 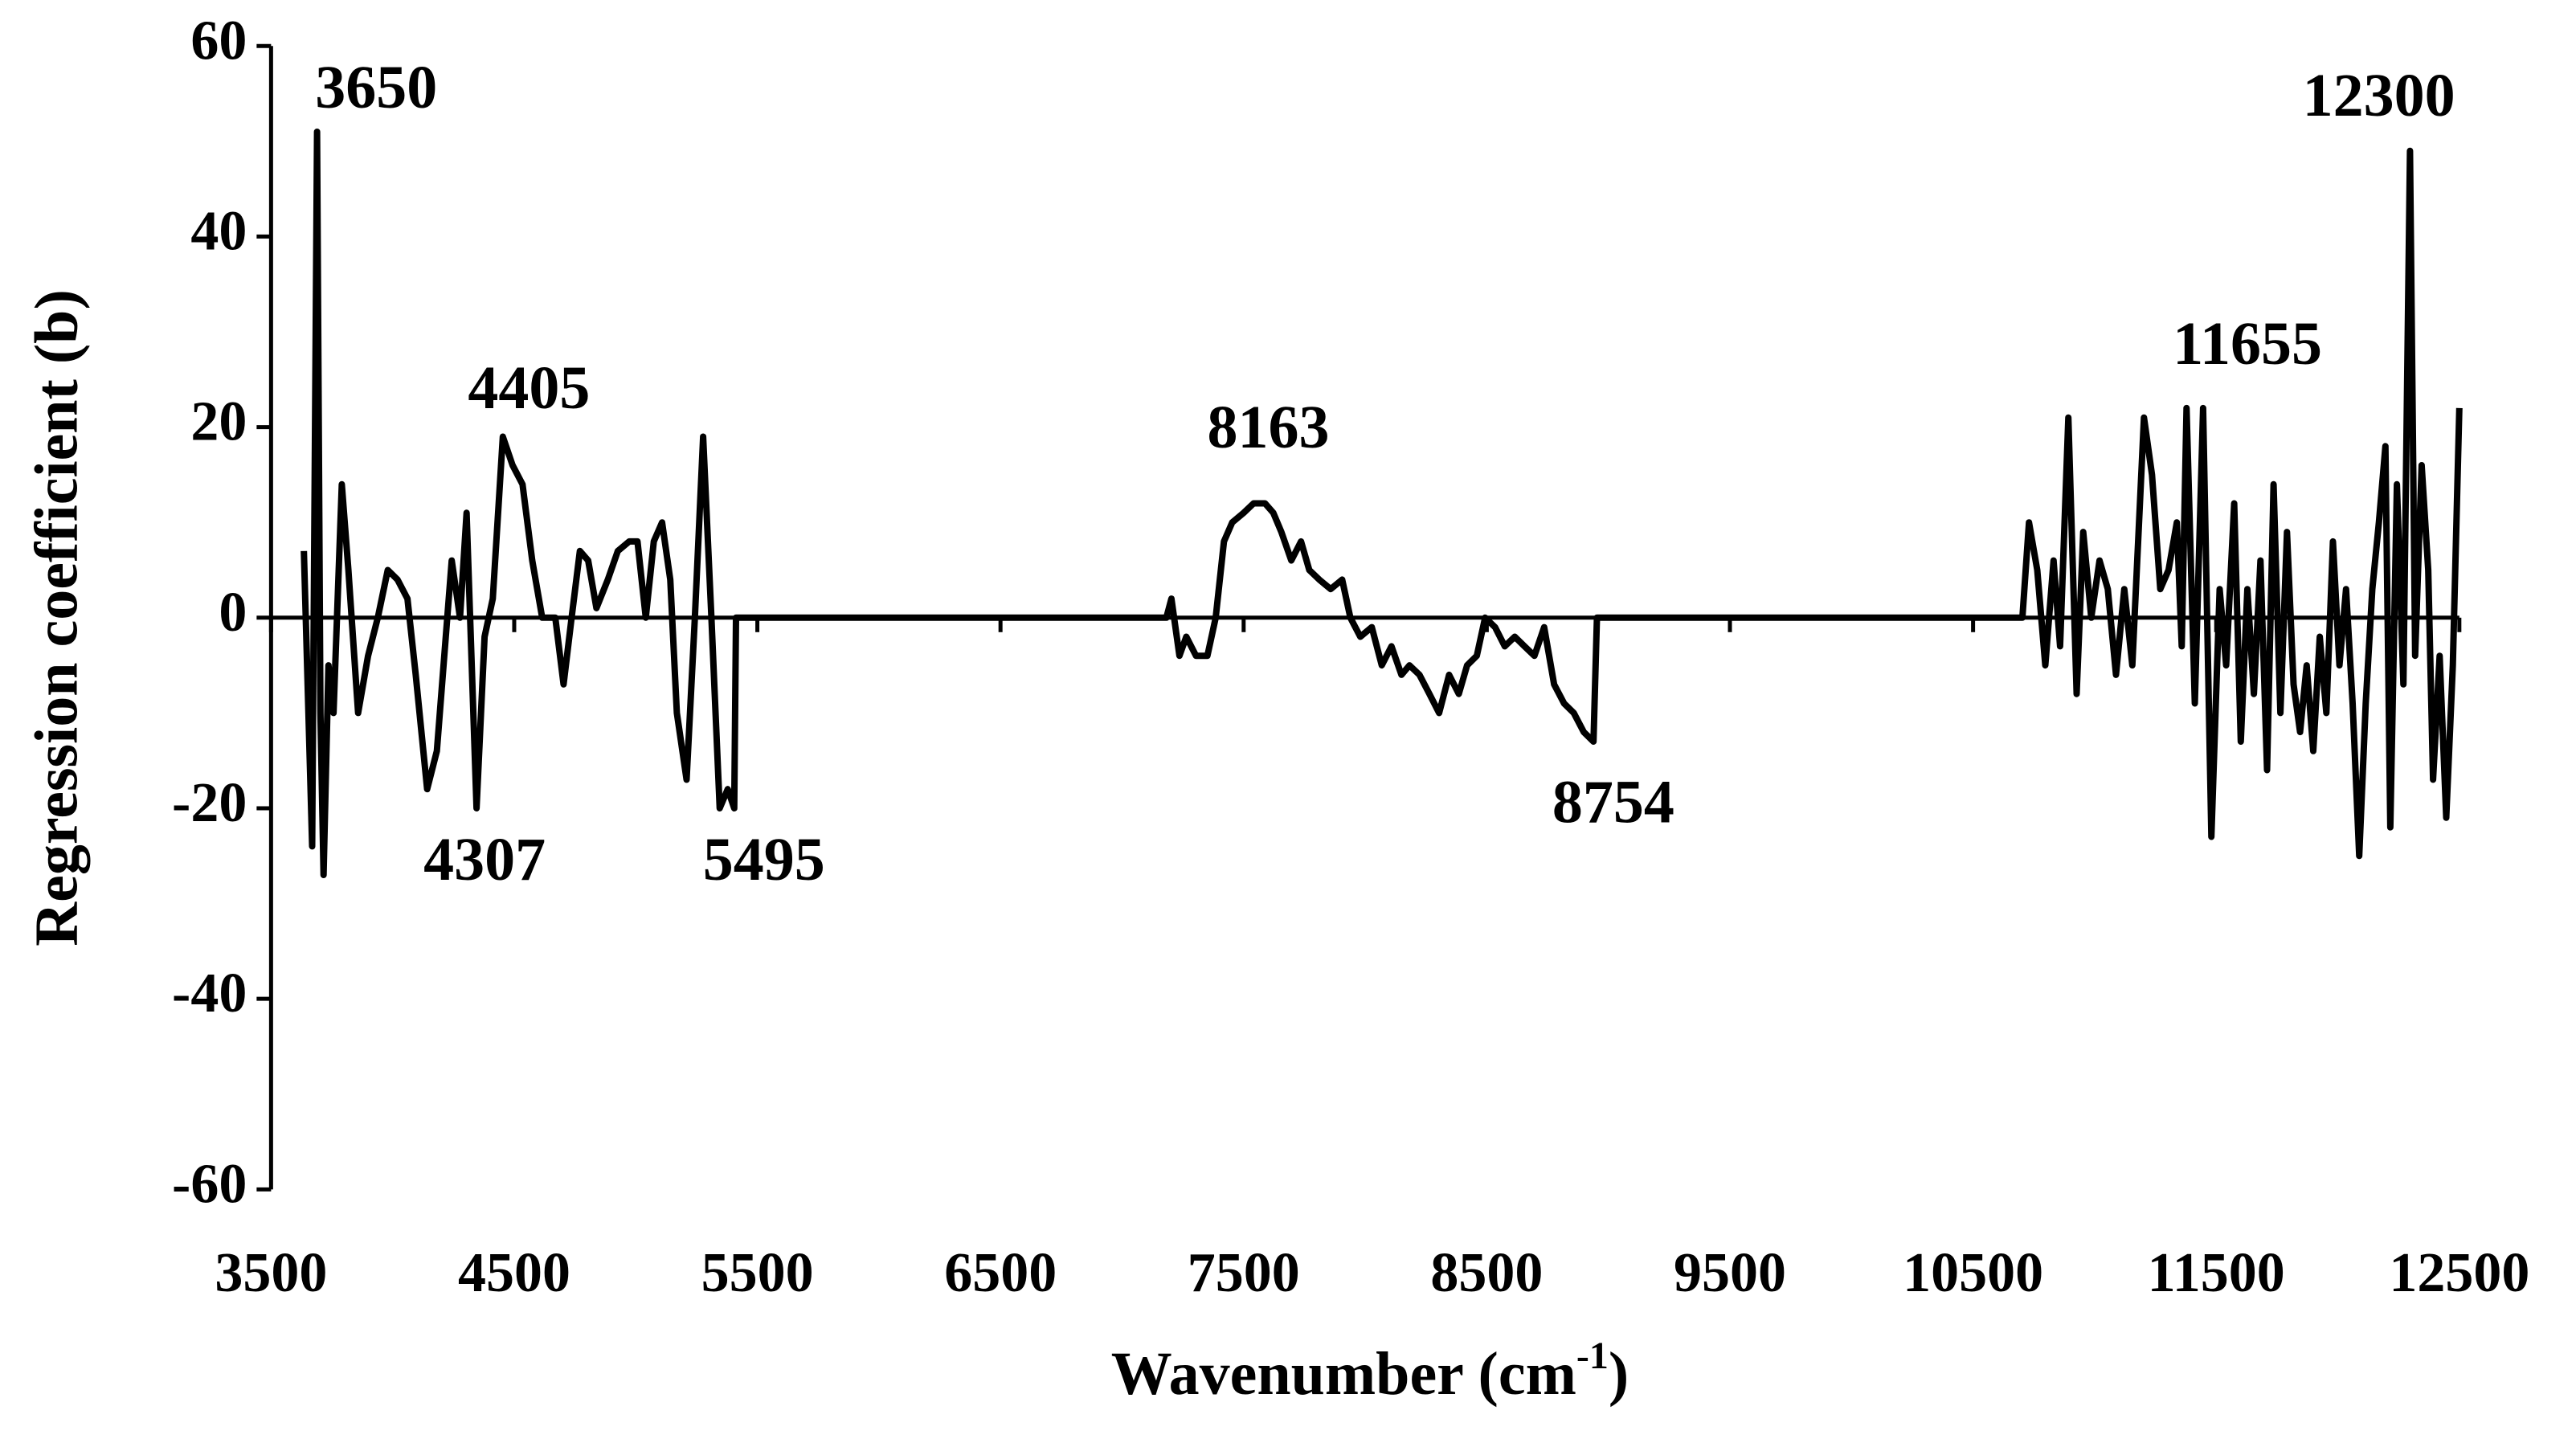 I want to click on x-tick-label: 11500, so click(x=2217, y=1273).